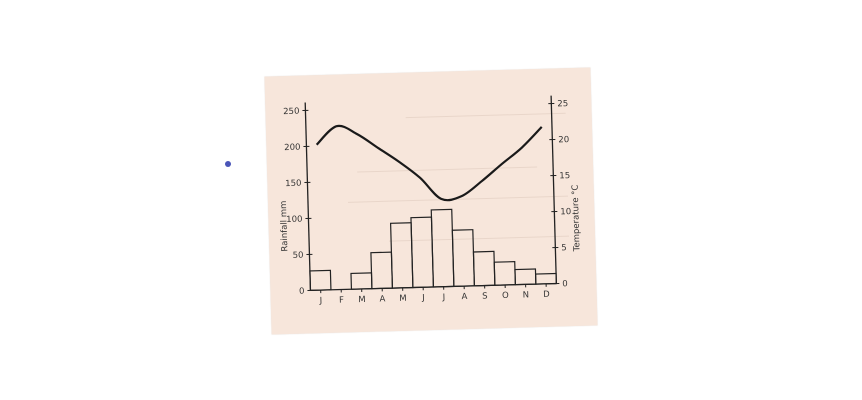  What do you see at coordinates (565, 284) in the screenshot?
I see `right-tick-label: 0` at bounding box center [565, 284].